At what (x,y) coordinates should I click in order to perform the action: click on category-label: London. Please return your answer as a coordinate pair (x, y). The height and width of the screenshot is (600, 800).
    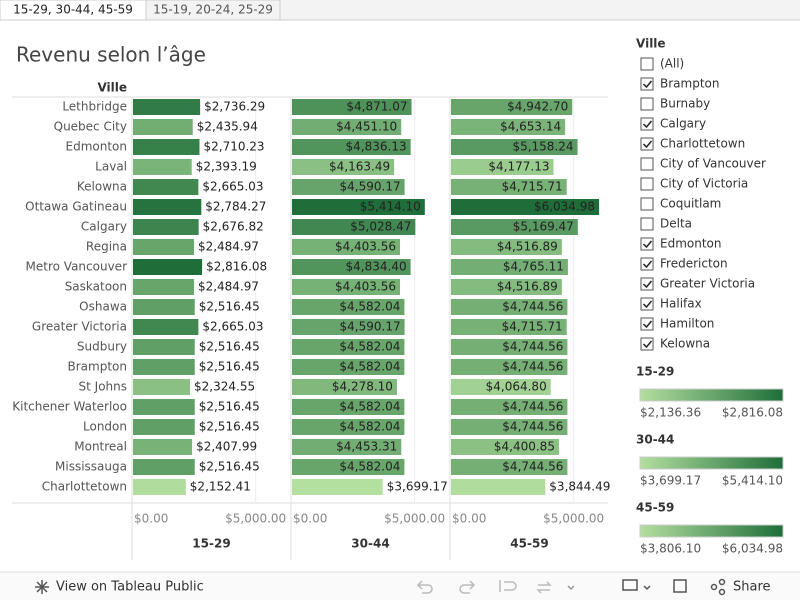
    Looking at the image, I should click on (105, 427).